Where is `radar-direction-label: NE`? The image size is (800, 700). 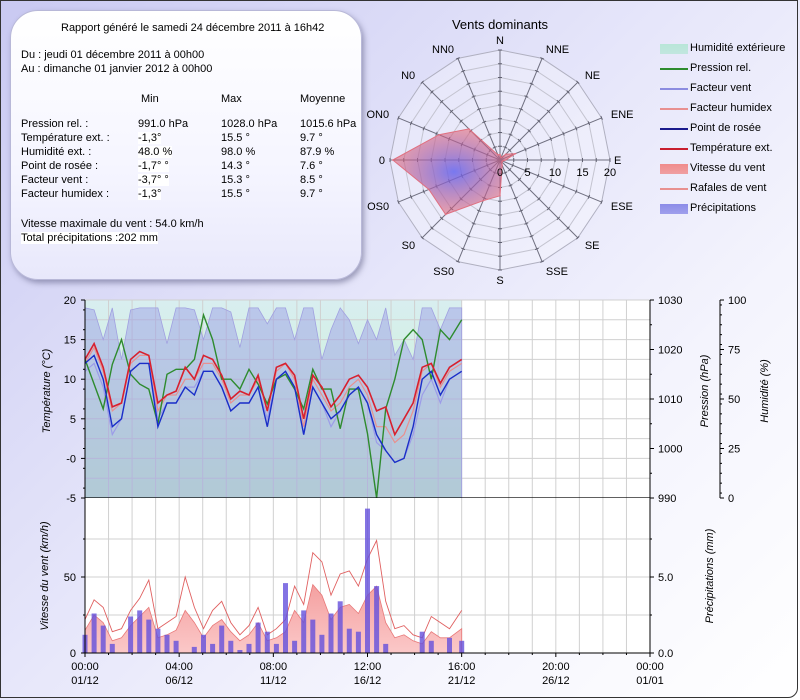
radar-direction-label: NE is located at coordinates (592, 76).